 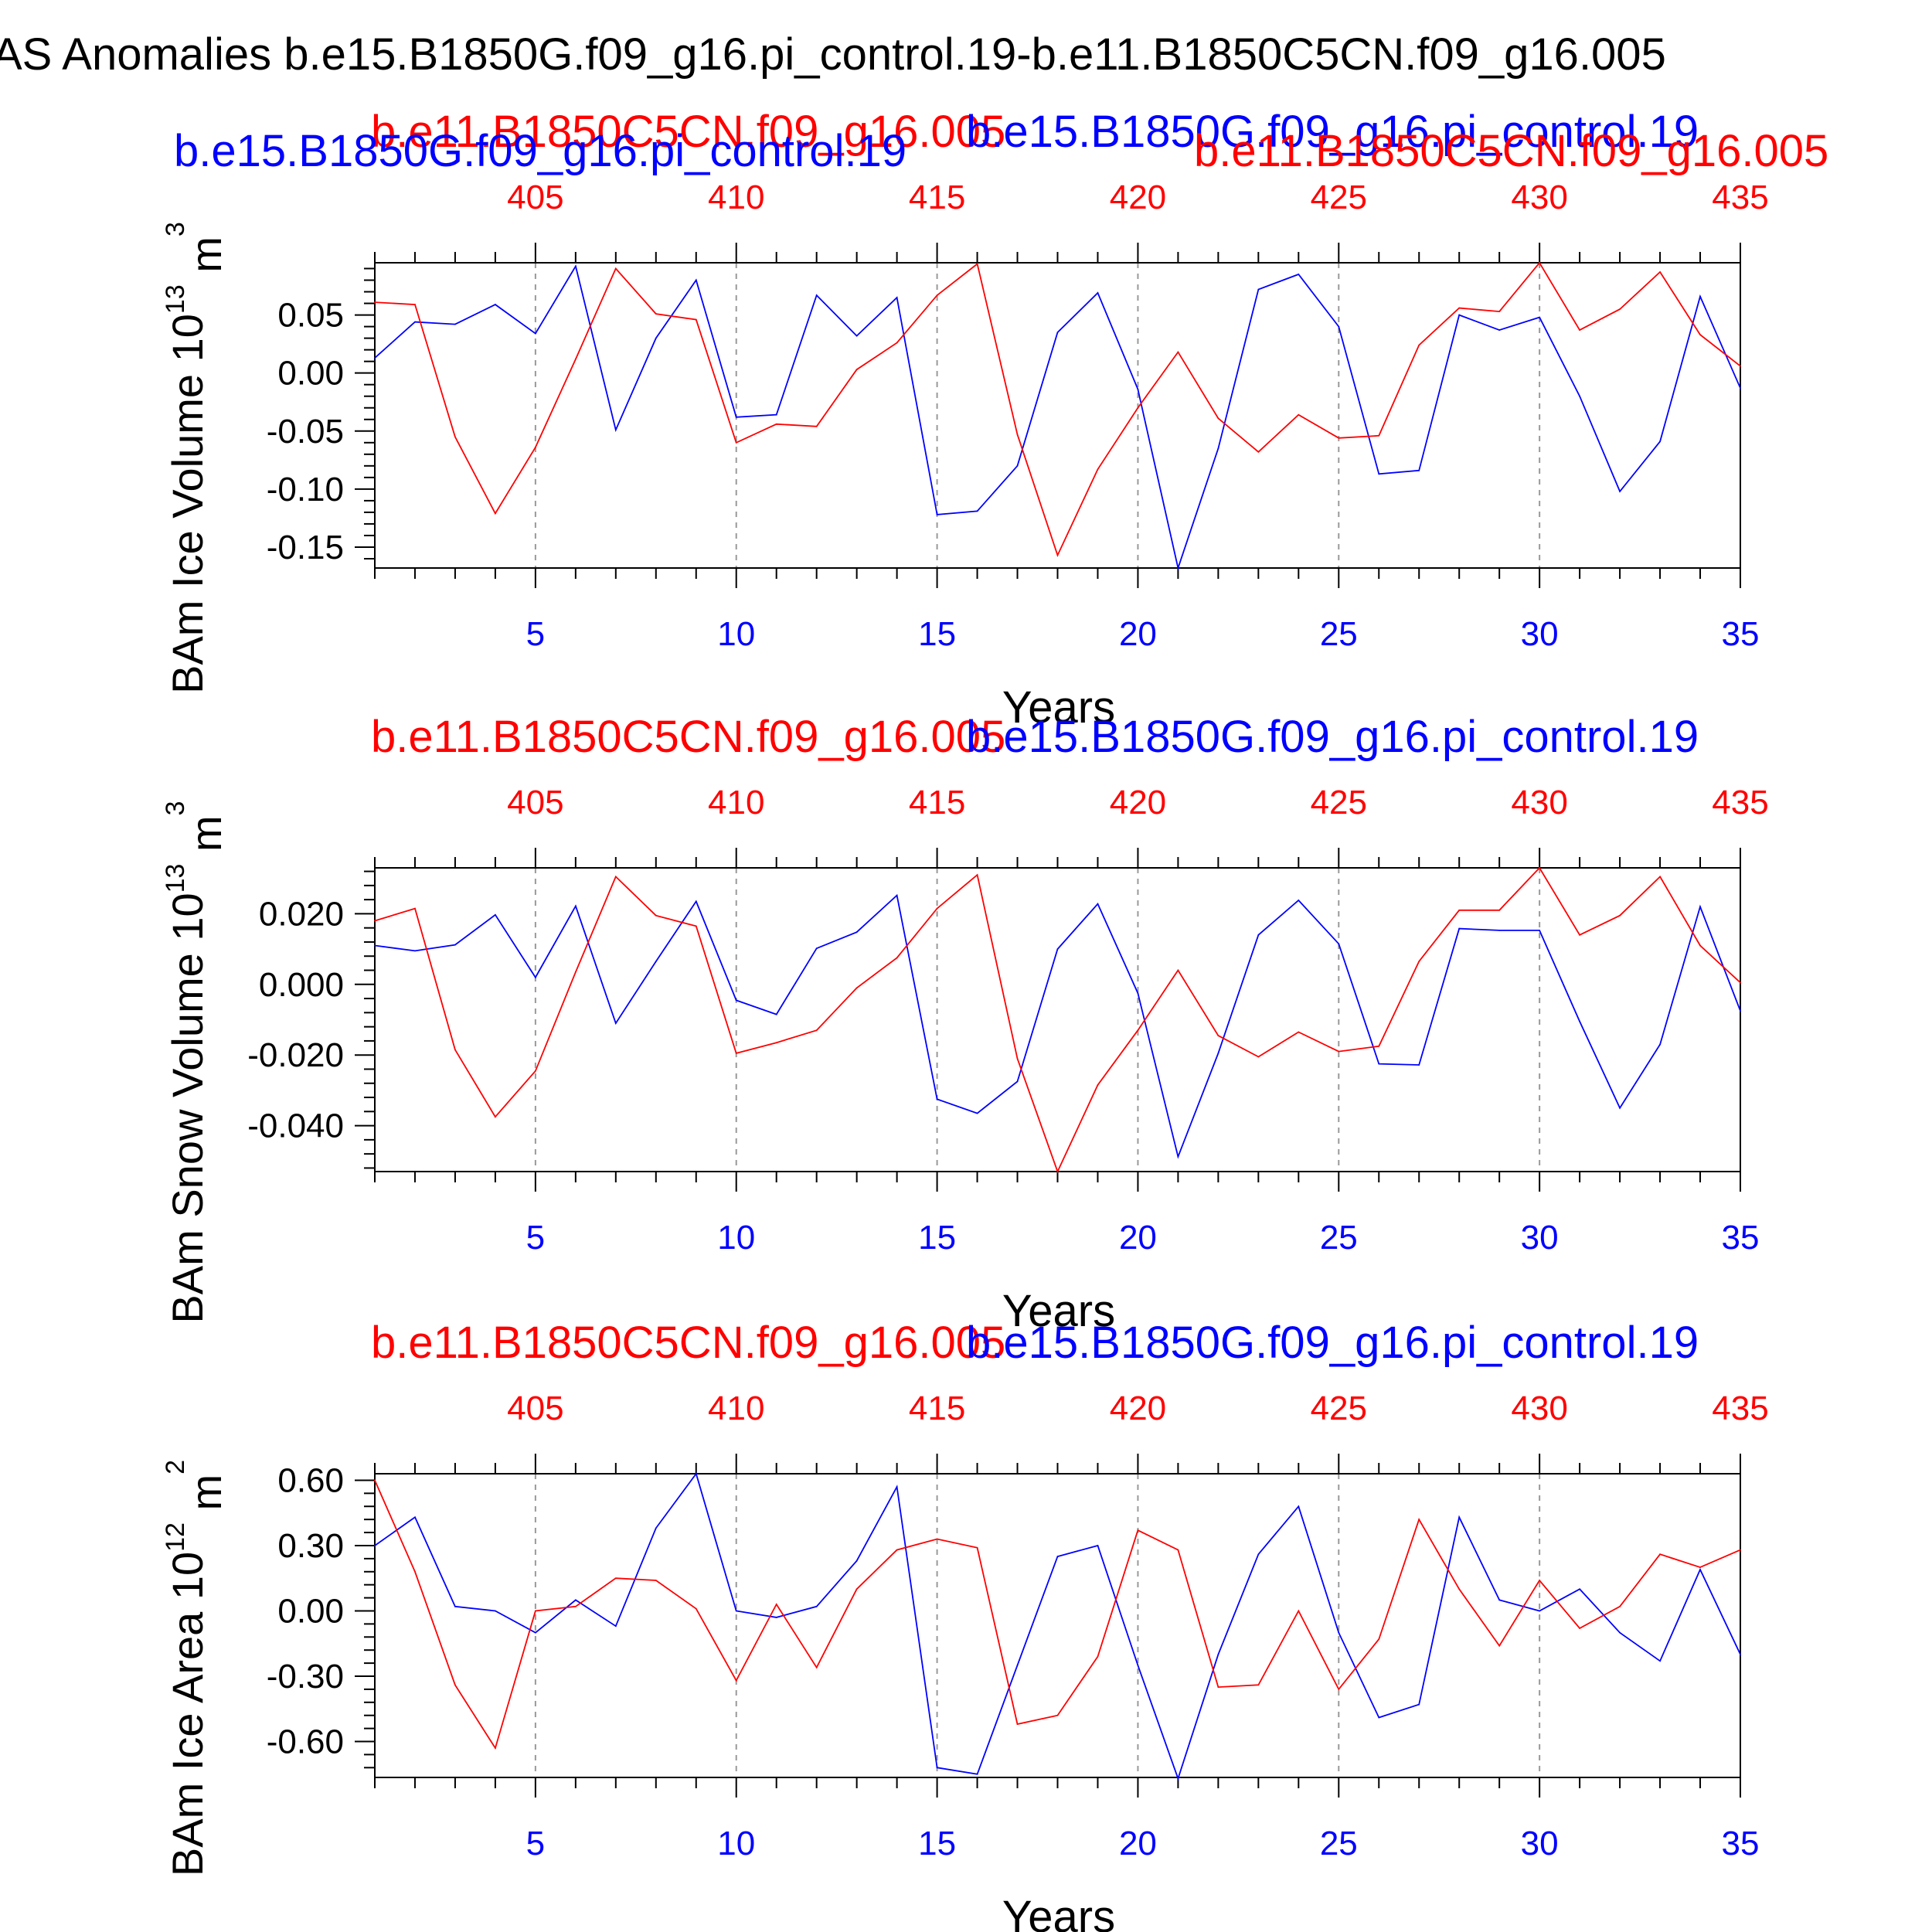 I want to click on y-tick-label: -0.020, so click(x=296, y=1055).